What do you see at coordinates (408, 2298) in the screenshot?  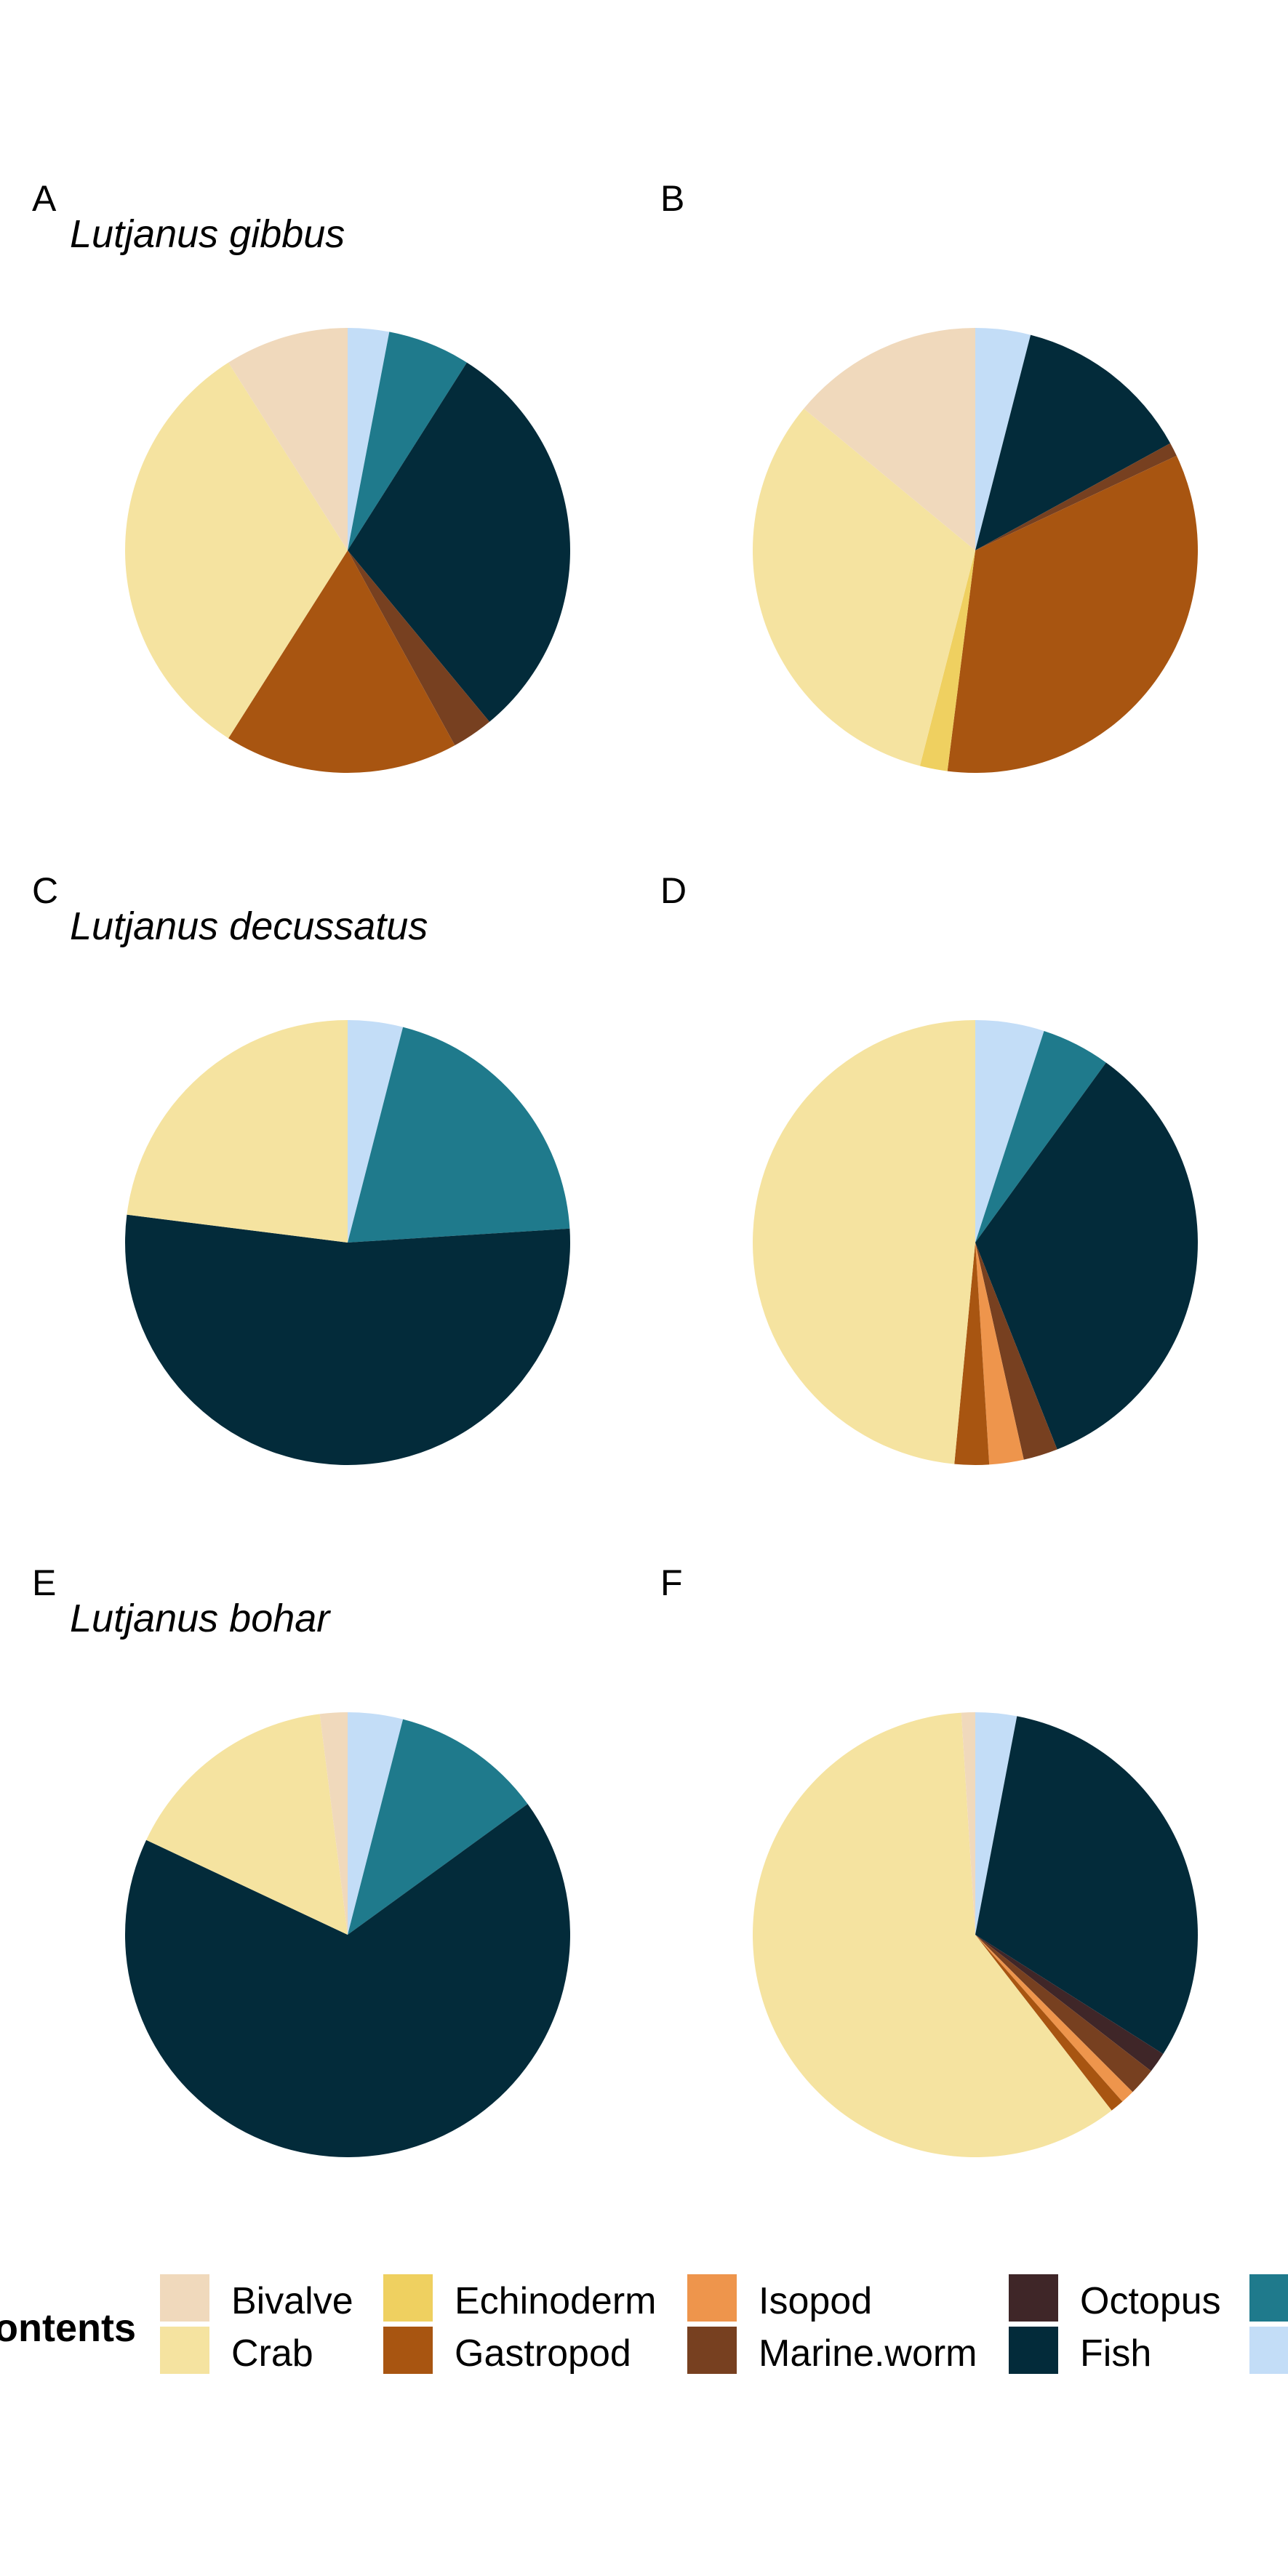 I see `legend-key-echinoderm` at bounding box center [408, 2298].